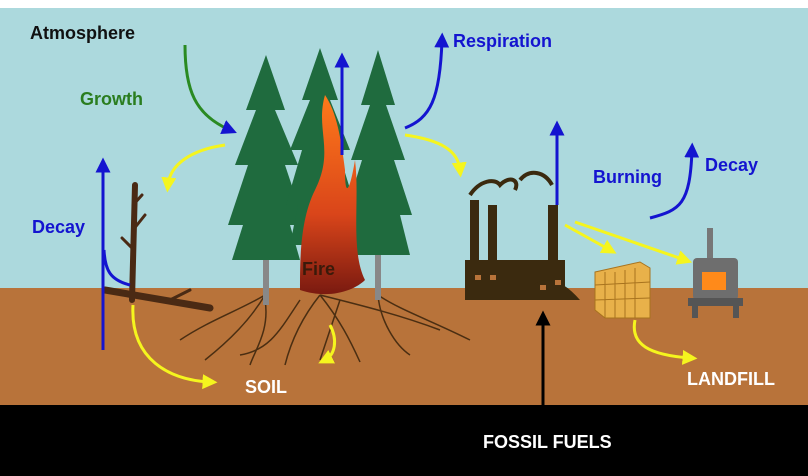  What do you see at coordinates (332, 195) in the screenshot?
I see `fire-flame` at bounding box center [332, 195].